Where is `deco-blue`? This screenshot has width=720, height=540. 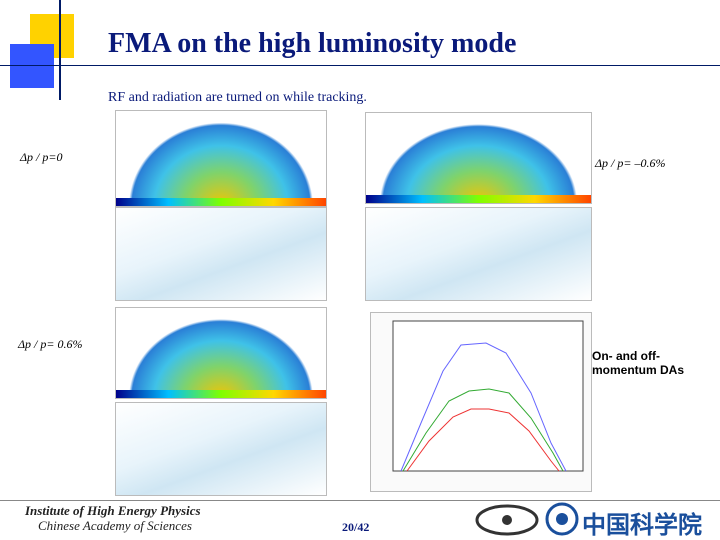 deco-blue is located at coordinates (32, 66).